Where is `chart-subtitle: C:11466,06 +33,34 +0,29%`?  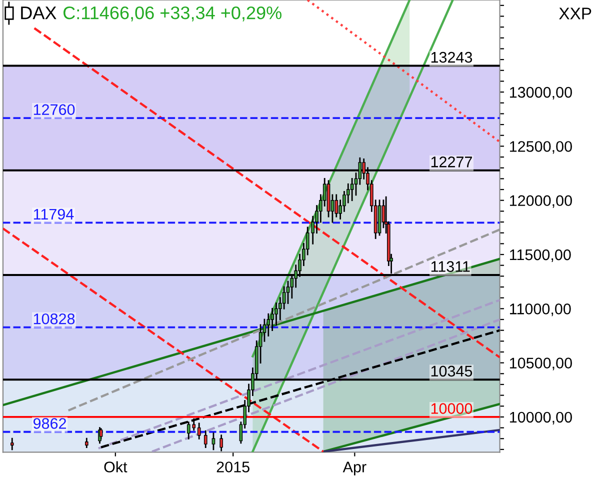
chart-subtitle: C:11466,06 +33,34 +0,29% is located at coordinates (173, 14).